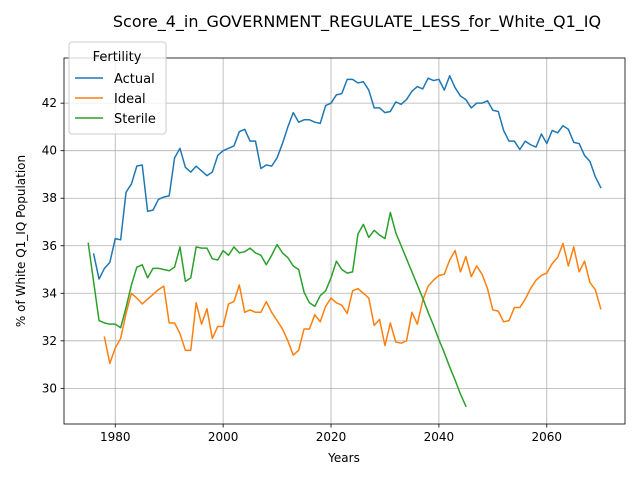 The image size is (640, 480). Describe the element at coordinates (343, 458) in the screenshot. I see `x-axis-label: Years` at that location.